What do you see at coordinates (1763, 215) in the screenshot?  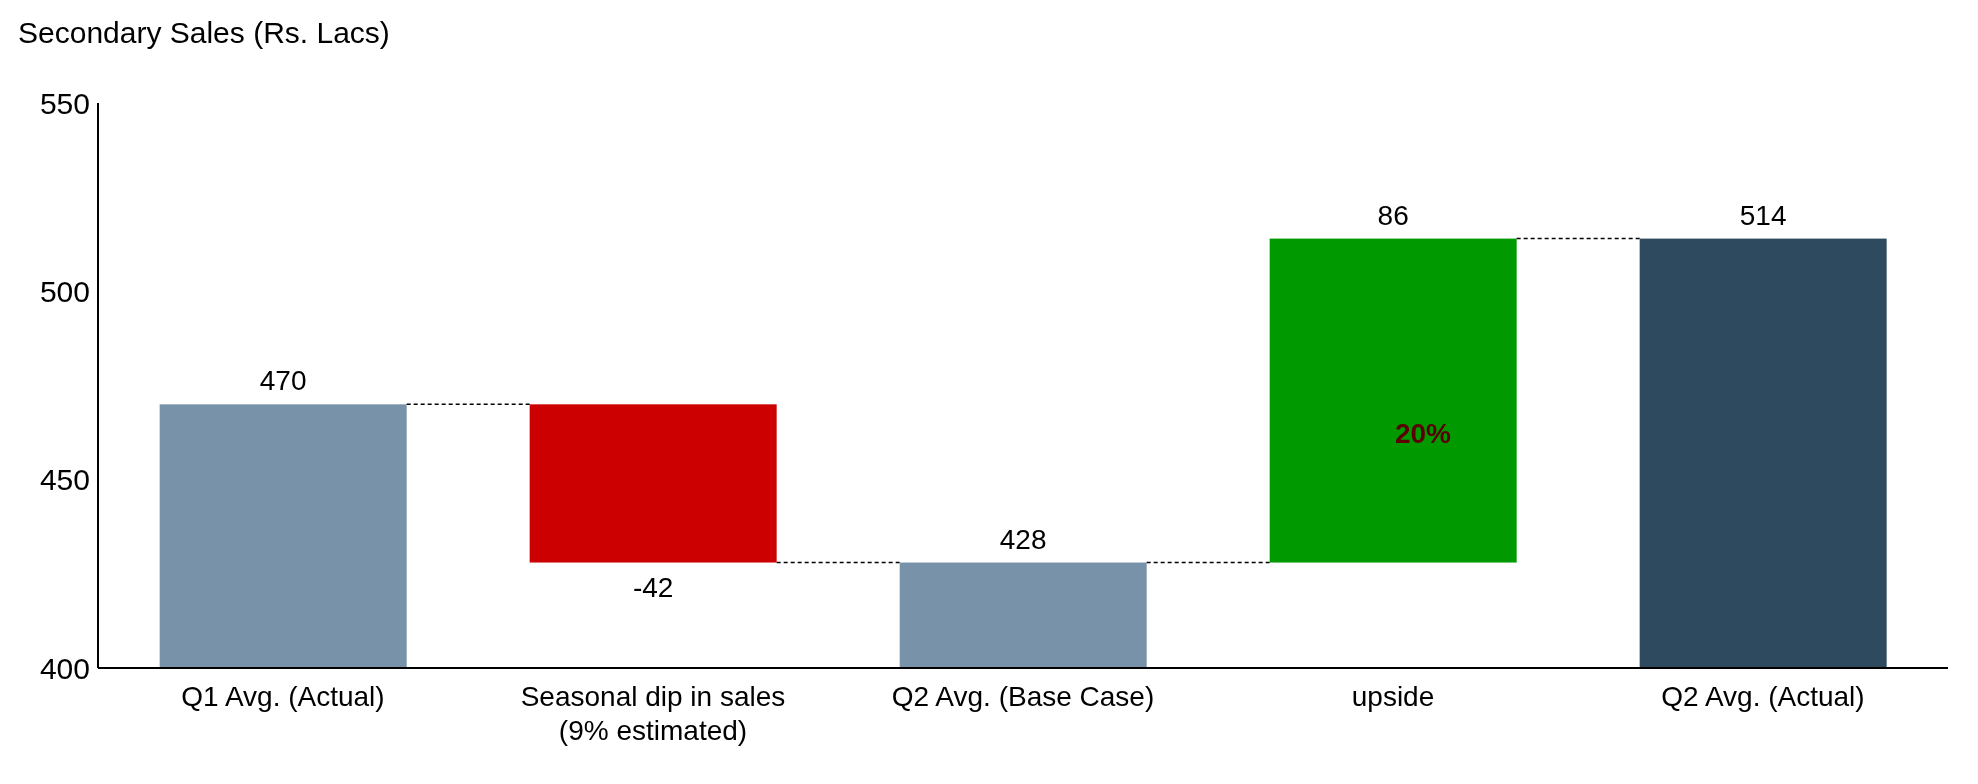 I see `data-label: 514` at bounding box center [1763, 215].